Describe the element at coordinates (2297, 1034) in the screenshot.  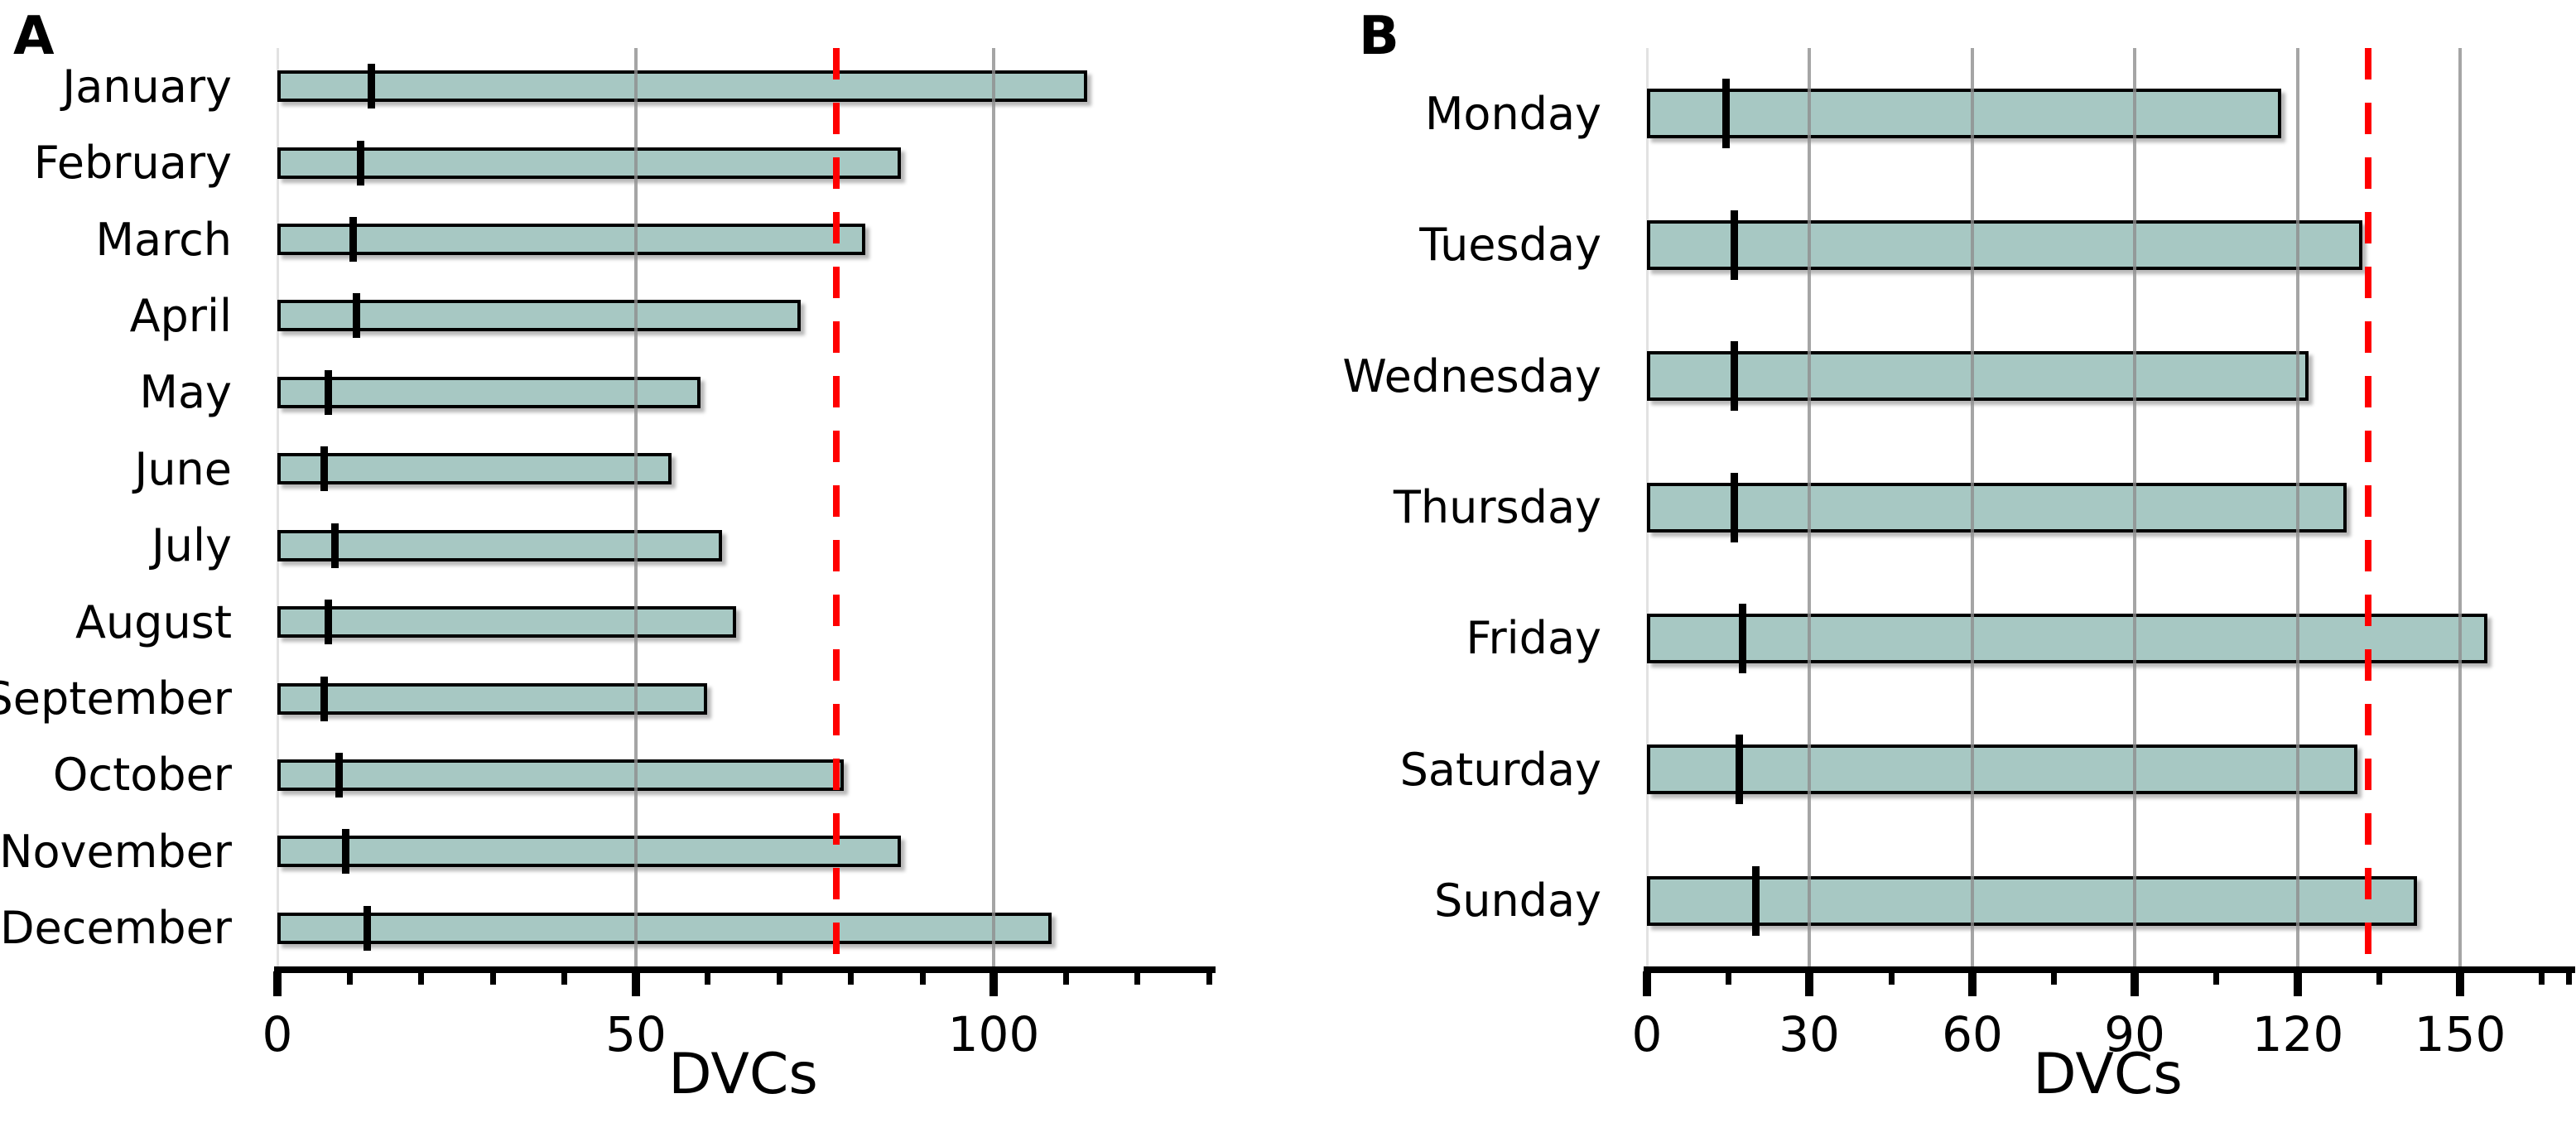
I see `x-tick-label-120: 120` at that location.